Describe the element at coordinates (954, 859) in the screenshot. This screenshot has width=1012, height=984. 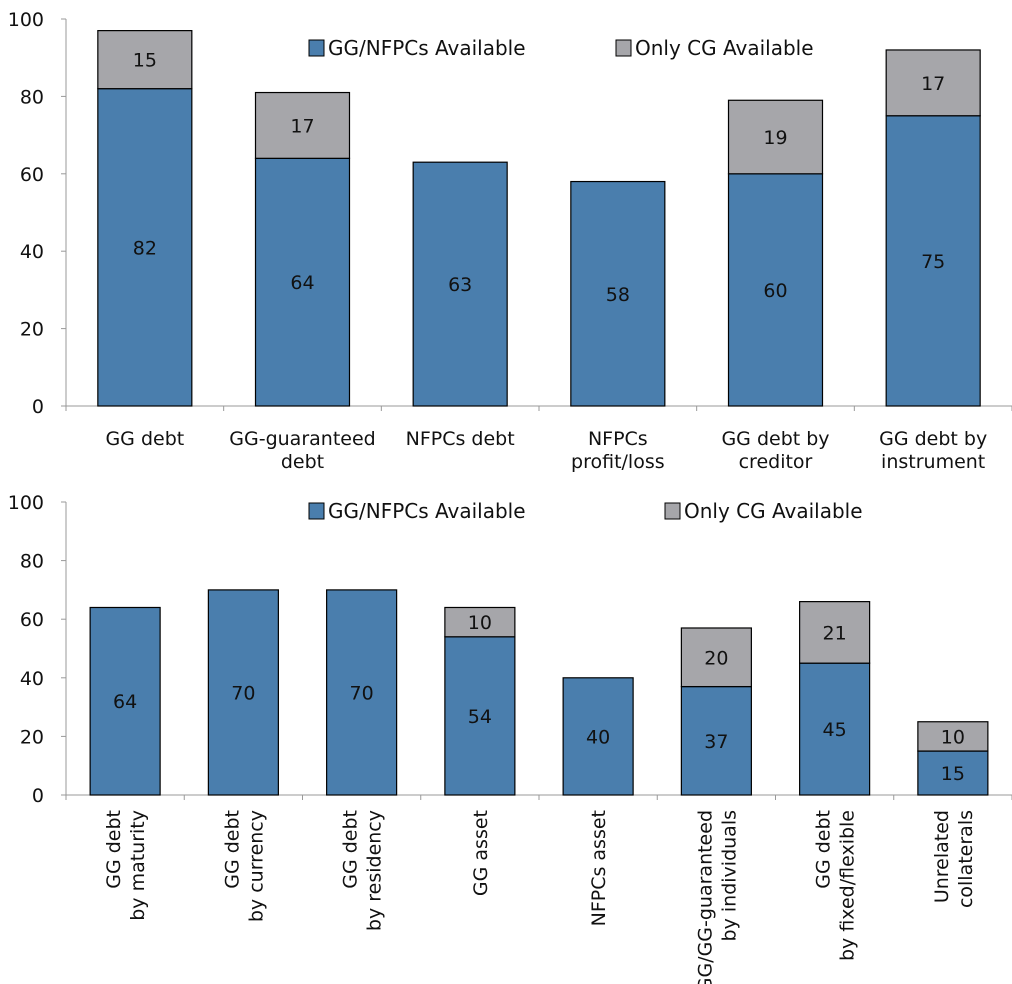
I see `x-category-label: Unrelated collaterals` at that location.